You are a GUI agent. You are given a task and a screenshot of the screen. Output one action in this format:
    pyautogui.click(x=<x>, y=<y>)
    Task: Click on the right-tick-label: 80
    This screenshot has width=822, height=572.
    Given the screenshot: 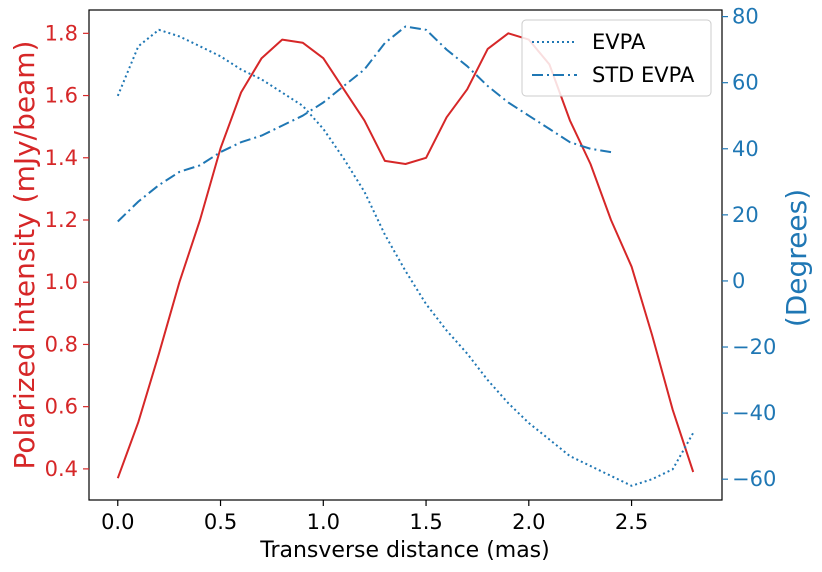 What is the action you would take?
    pyautogui.click(x=745, y=17)
    